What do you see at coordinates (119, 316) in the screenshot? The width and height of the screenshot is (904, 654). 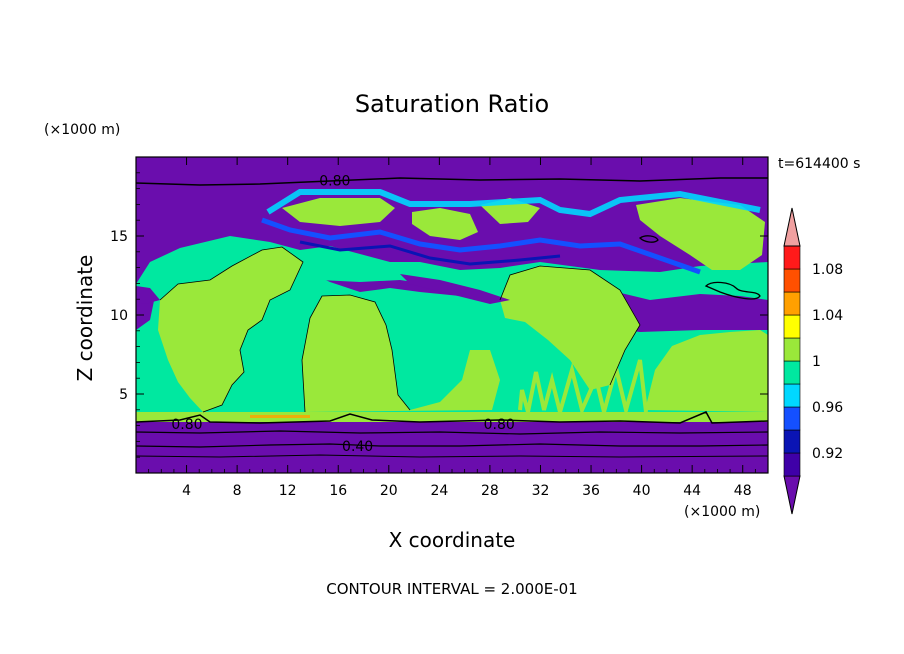 I see `y-tick-label: 10` at bounding box center [119, 316].